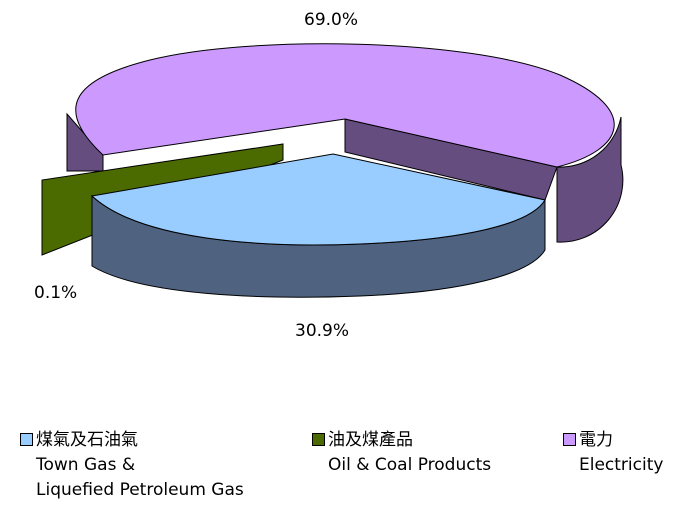 This screenshot has height=507, width=673. Describe the element at coordinates (370, 440) in the screenshot. I see `legend-label-zh: 油及煤產品` at that location.